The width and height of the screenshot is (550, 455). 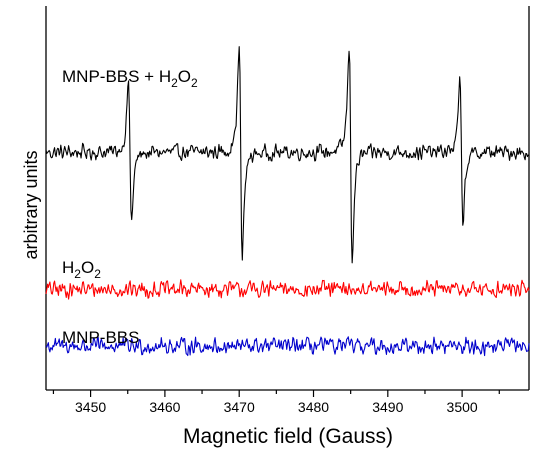 I want to click on x-tick-label: 3450, so click(x=90, y=407).